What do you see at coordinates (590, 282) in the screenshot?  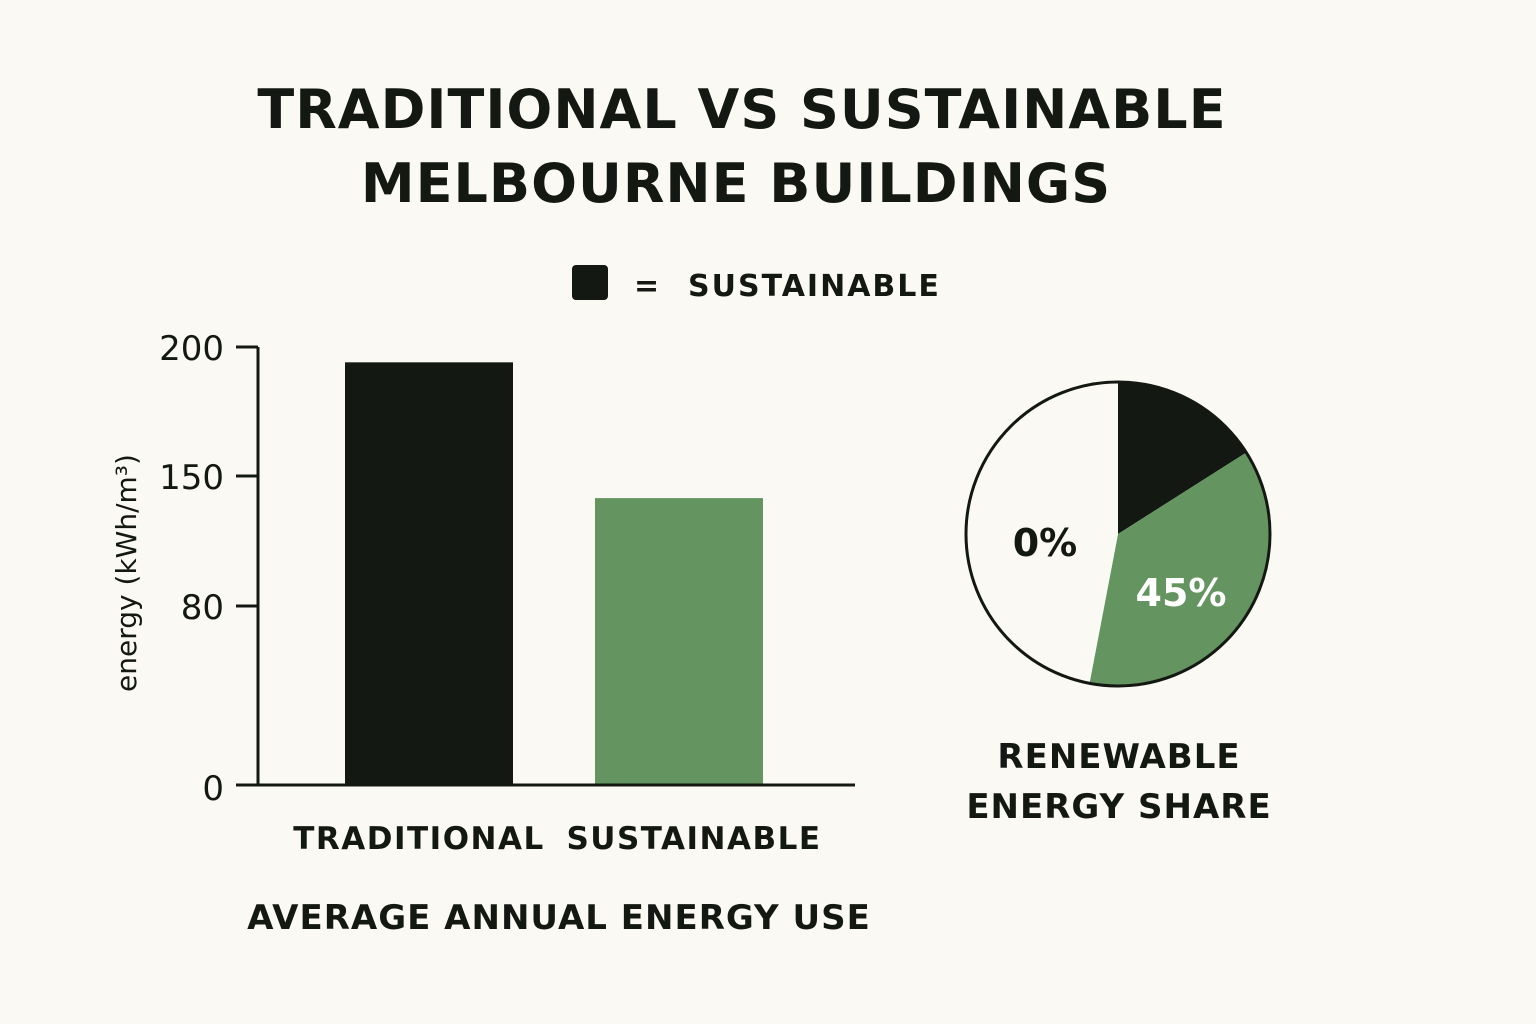 I see `legend-swatch` at bounding box center [590, 282].